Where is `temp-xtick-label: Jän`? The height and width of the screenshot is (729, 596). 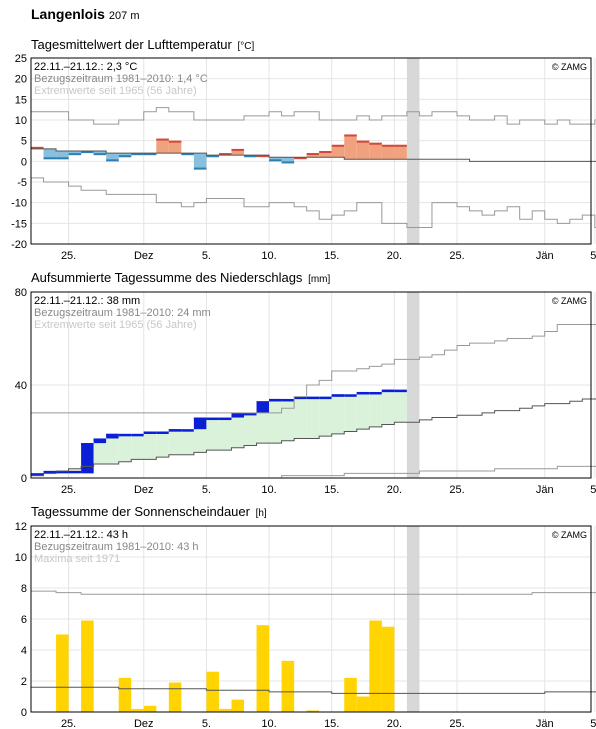 temp-xtick-label: Jän is located at coordinates (545, 256).